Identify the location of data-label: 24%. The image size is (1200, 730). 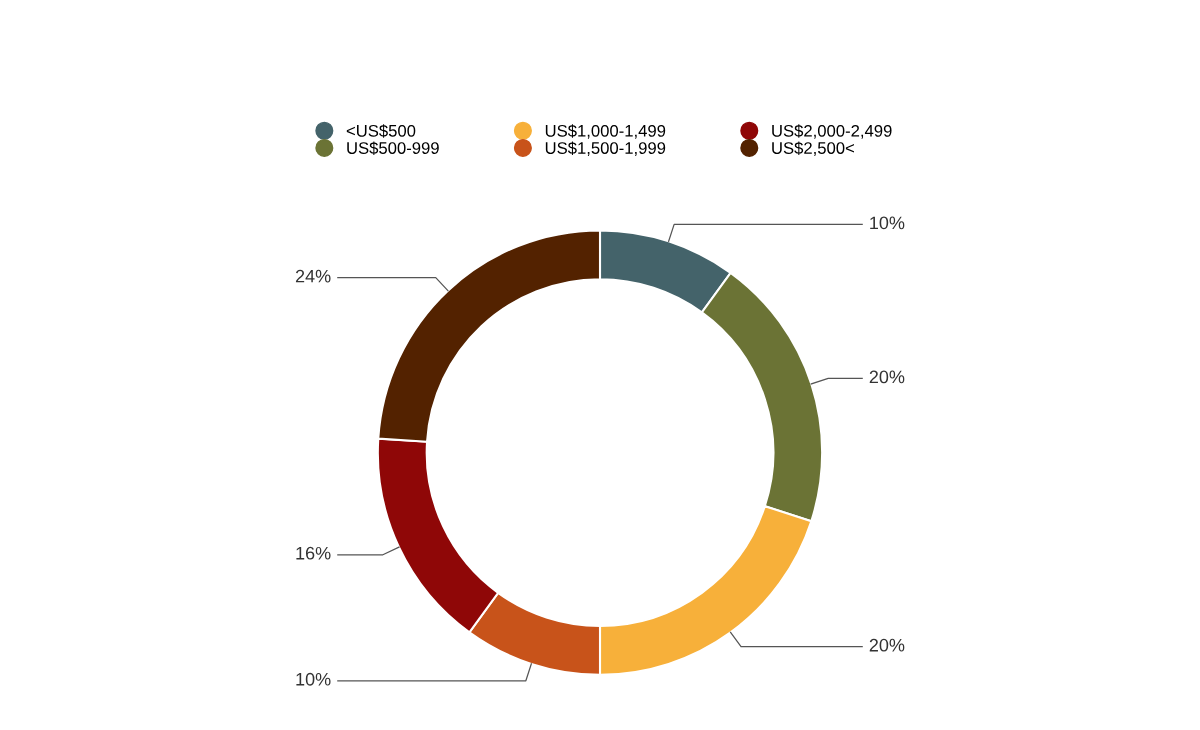
(313, 276).